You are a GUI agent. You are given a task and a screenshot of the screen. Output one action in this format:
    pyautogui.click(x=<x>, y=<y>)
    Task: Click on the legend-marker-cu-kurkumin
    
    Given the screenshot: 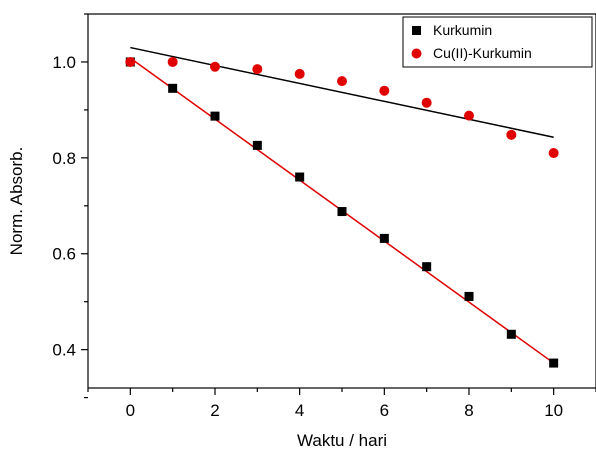 What is the action you would take?
    pyautogui.click(x=416, y=53)
    